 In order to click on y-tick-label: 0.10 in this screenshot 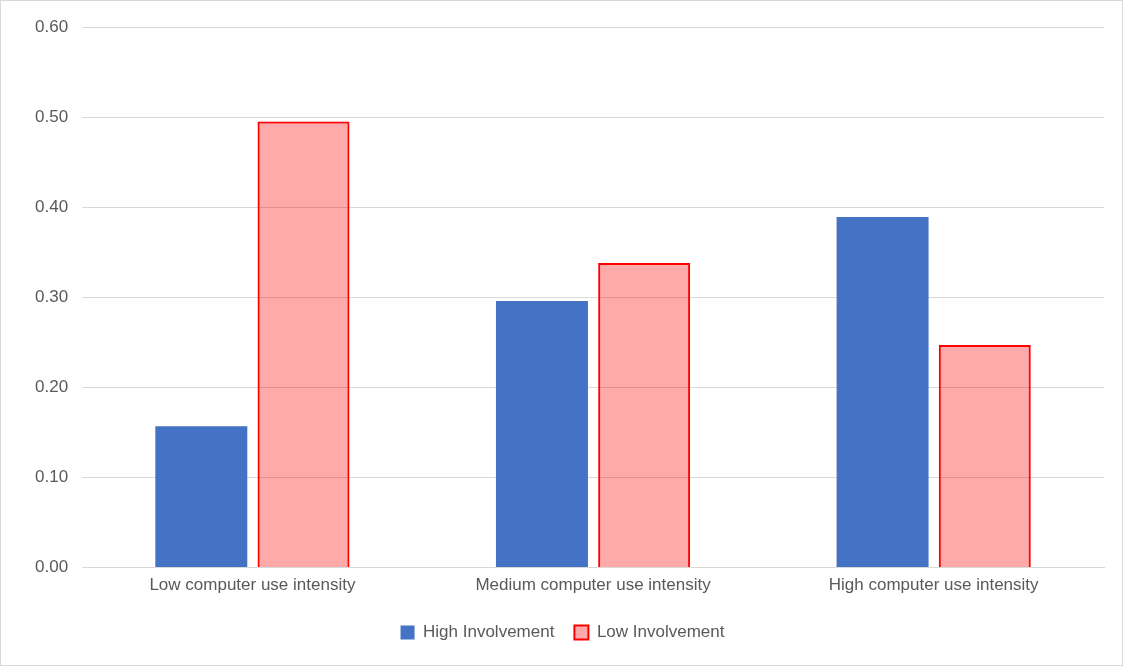, I will do `click(51, 477)`.